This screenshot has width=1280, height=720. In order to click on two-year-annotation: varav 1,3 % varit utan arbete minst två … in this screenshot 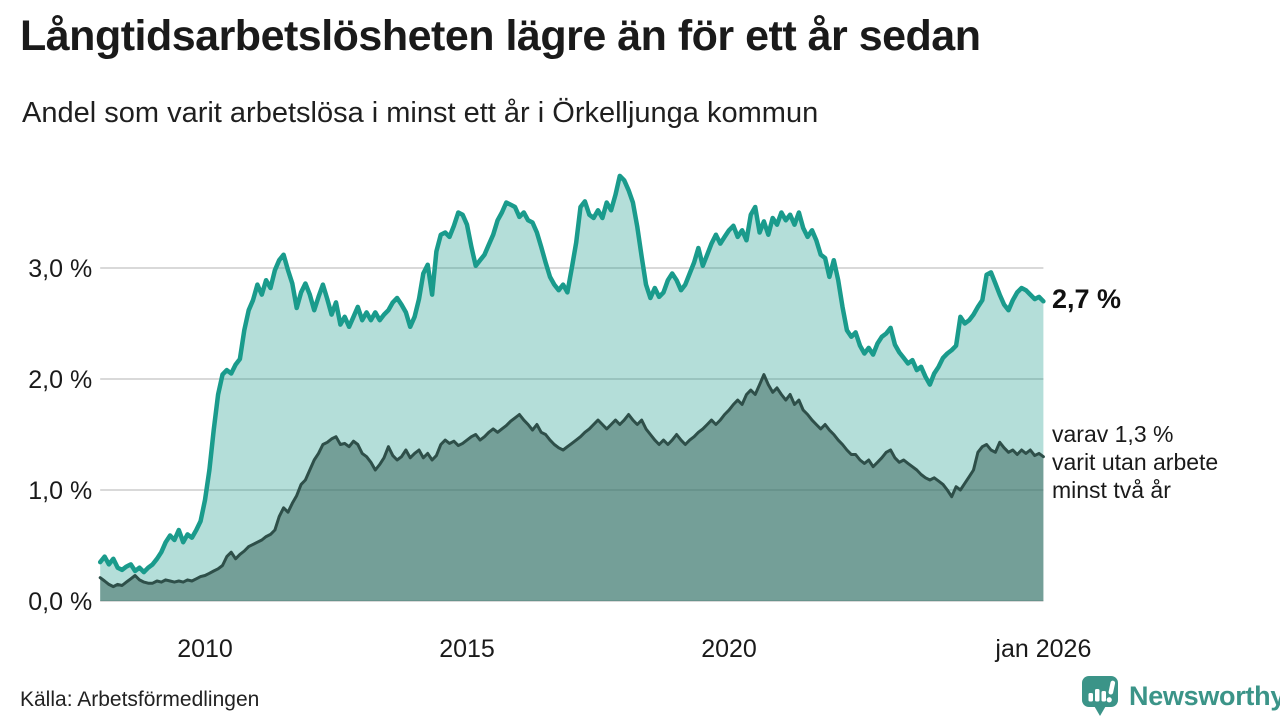, I will do `click(1135, 462)`.